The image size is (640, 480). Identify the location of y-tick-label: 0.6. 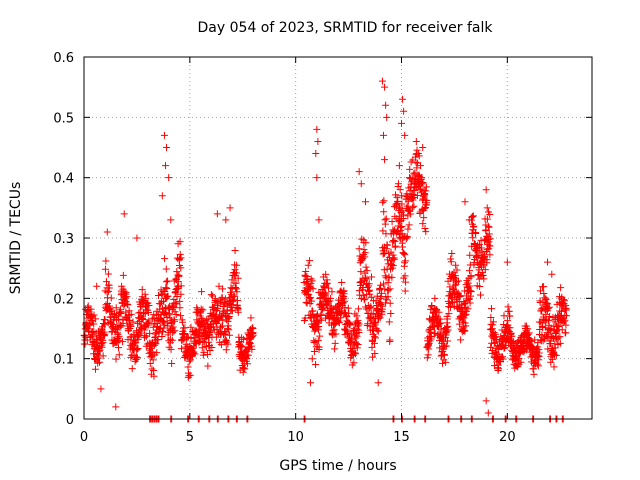
(63, 58).